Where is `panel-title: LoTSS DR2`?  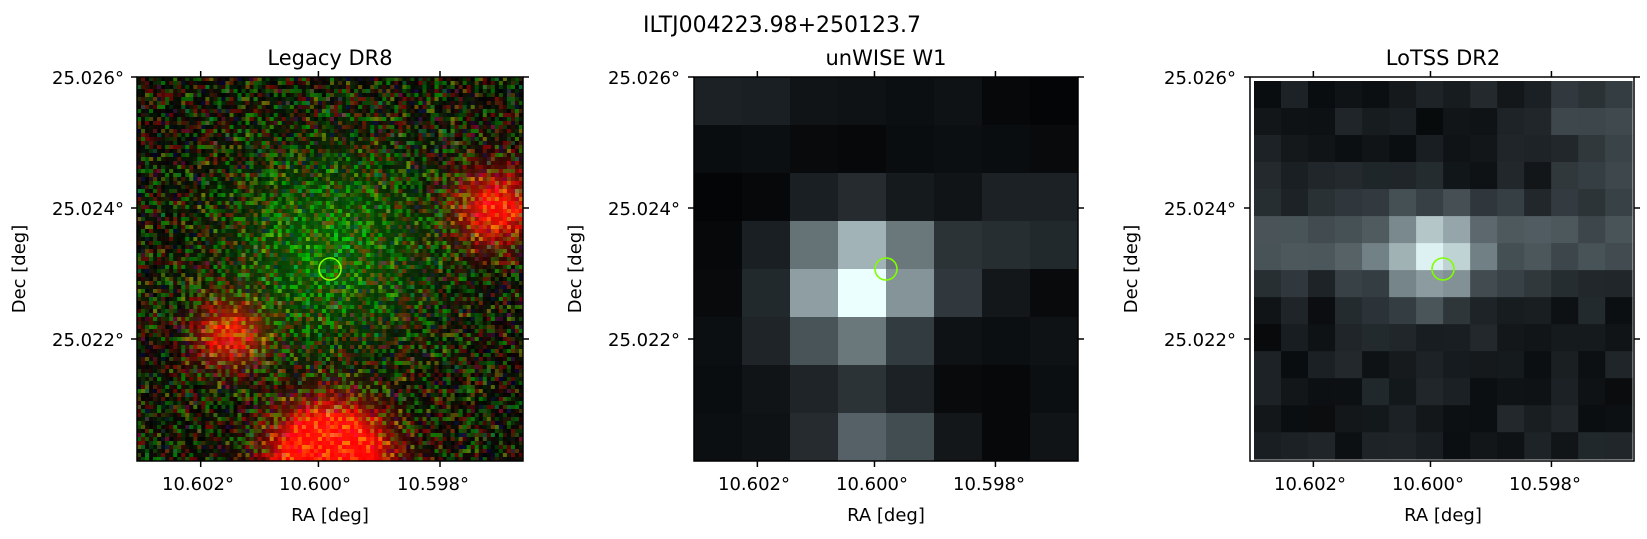 panel-title: LoTSS DR2 is located at coordinates (1443, 58).